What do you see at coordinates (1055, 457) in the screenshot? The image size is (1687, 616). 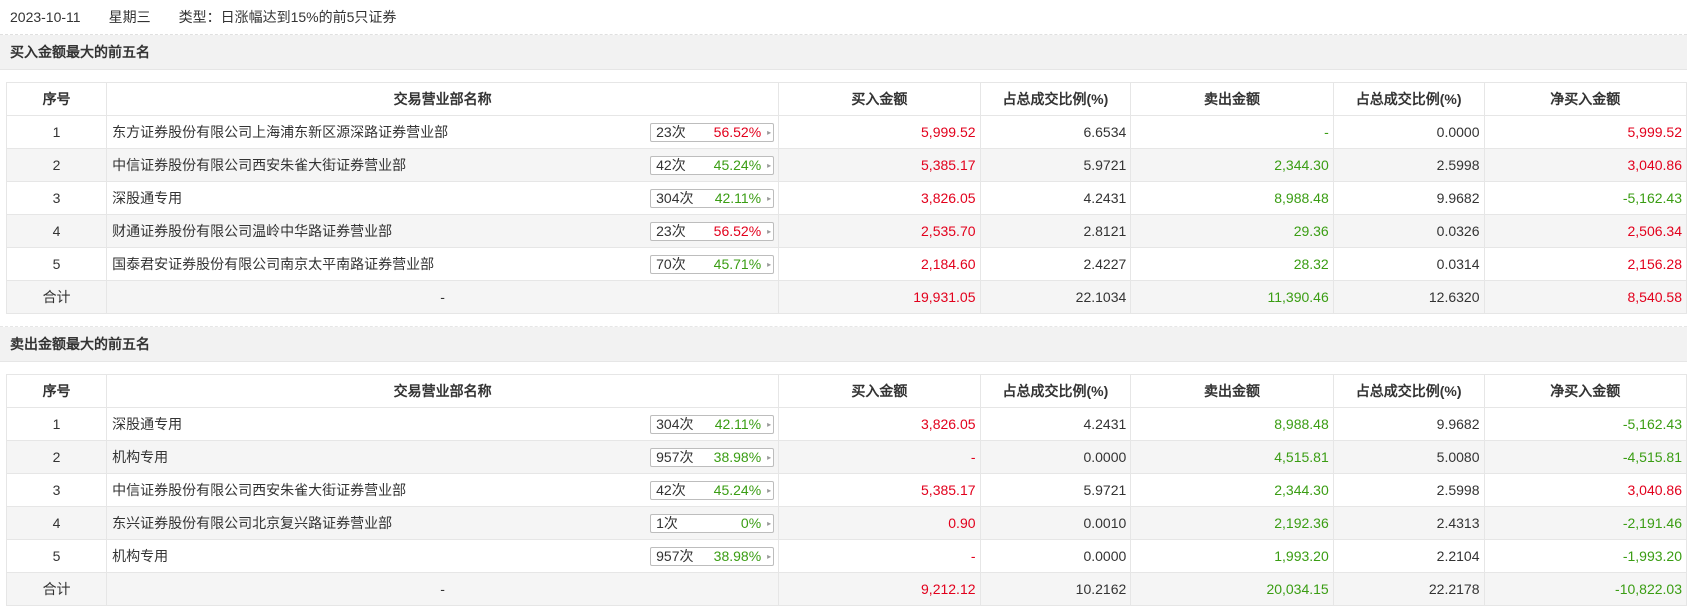 I see `buy-ratio: 0.0000` at bounding box center [1055, 457].